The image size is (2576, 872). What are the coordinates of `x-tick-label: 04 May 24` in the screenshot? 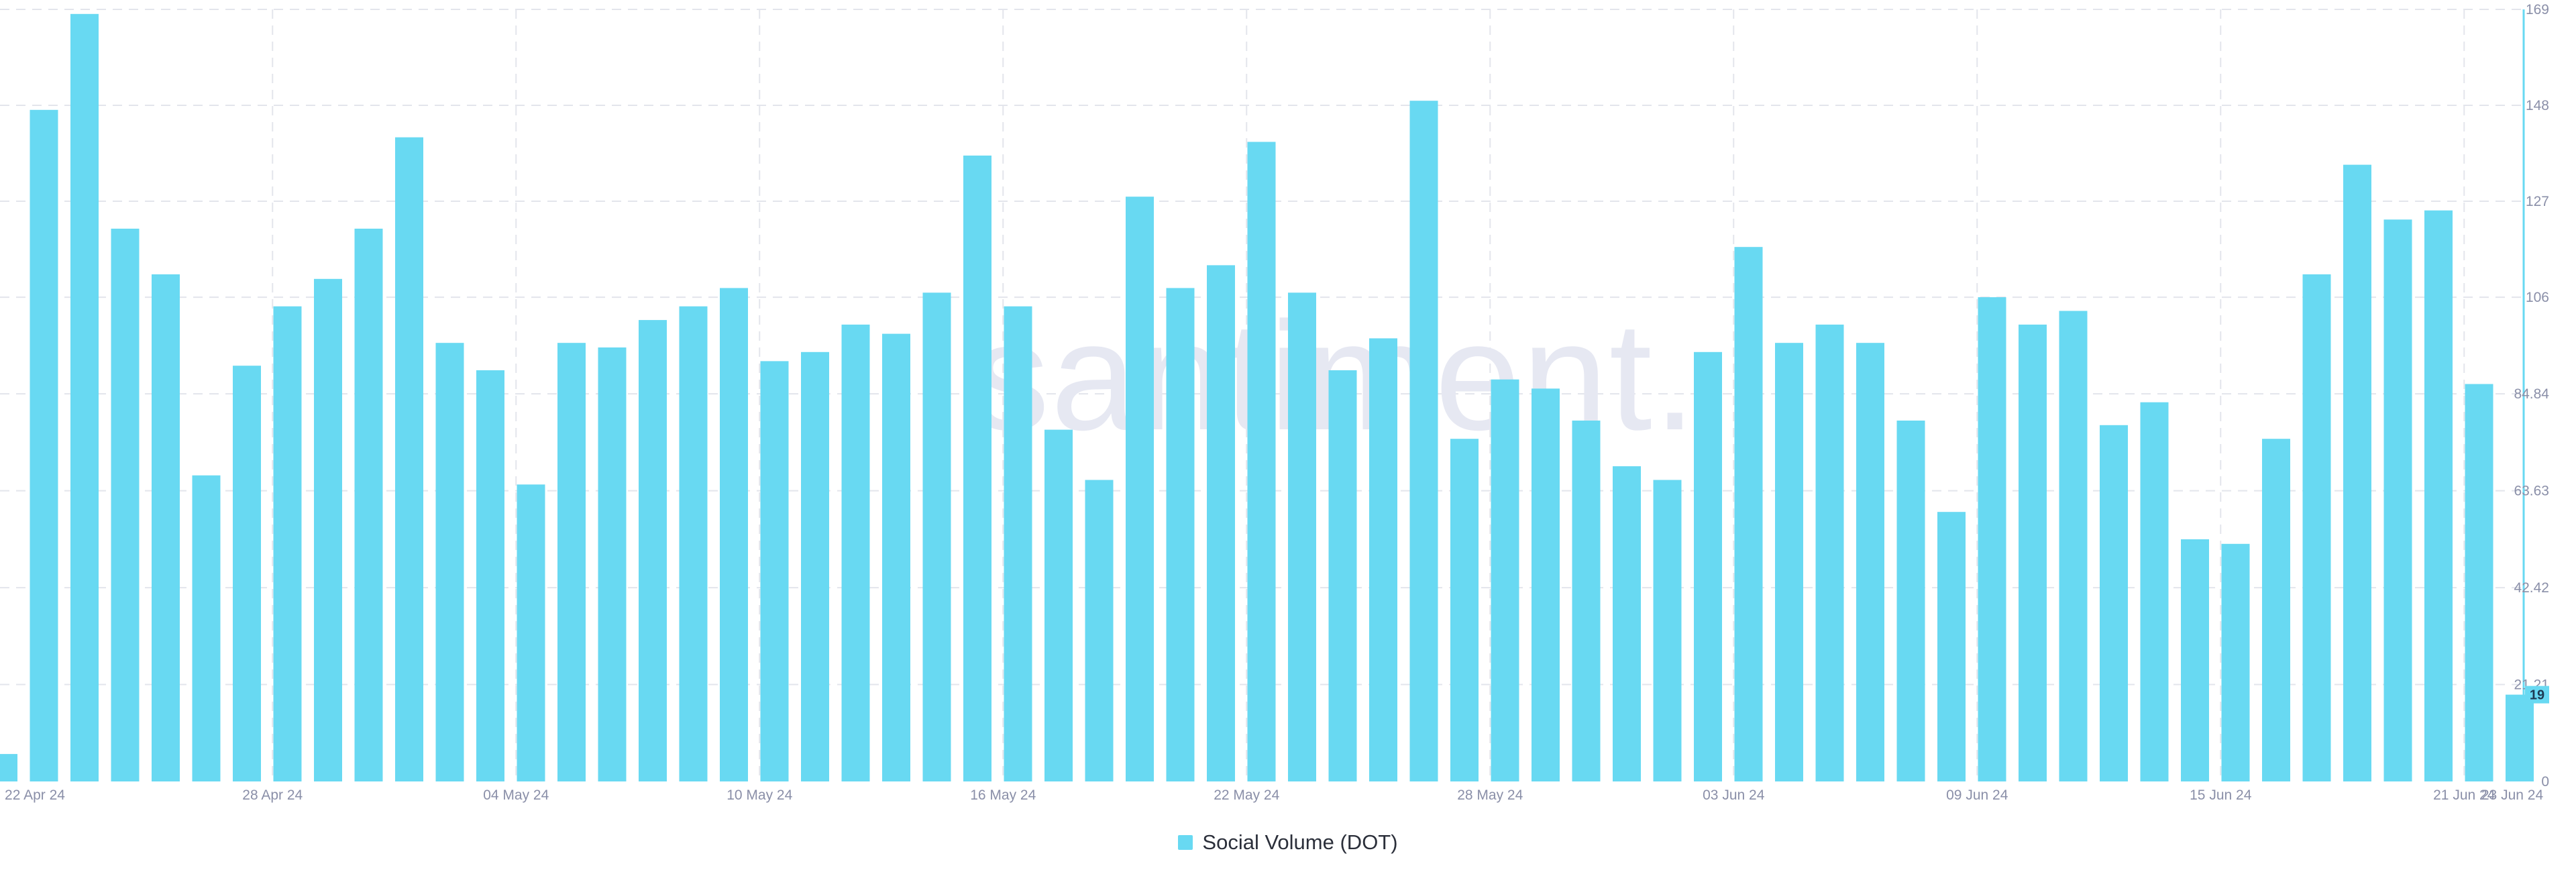 It's located at (516, 795).